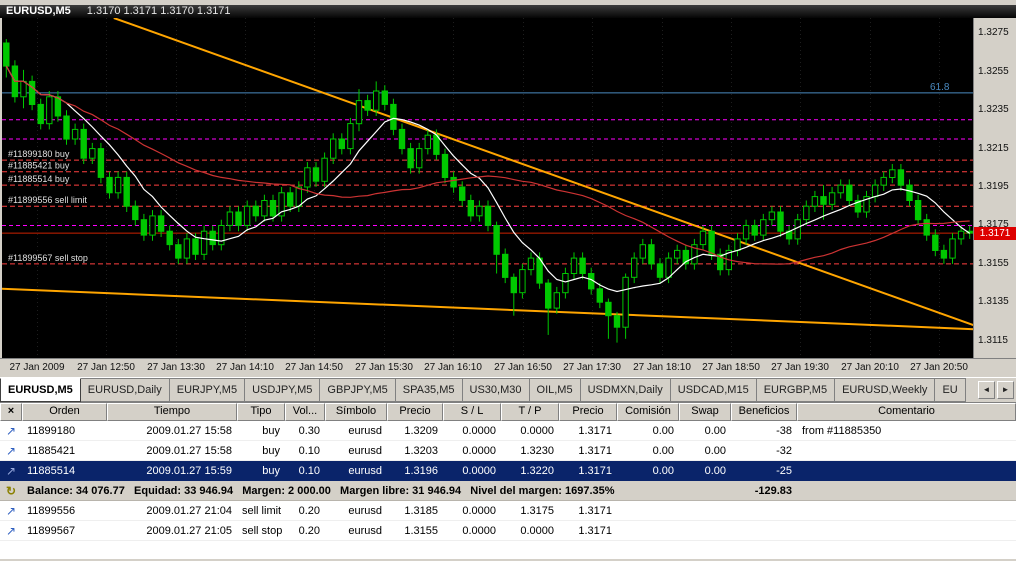  Describe the element at coordinates (530, 412) in the screenshot. I see `column-header-tp: T / P` at that location.